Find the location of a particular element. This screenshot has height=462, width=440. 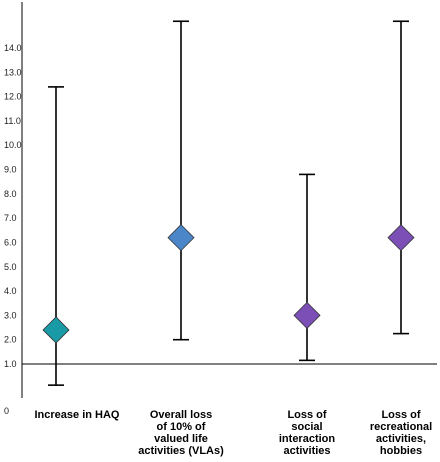

category-label-line: interaction is located at coordinates (307, 439).